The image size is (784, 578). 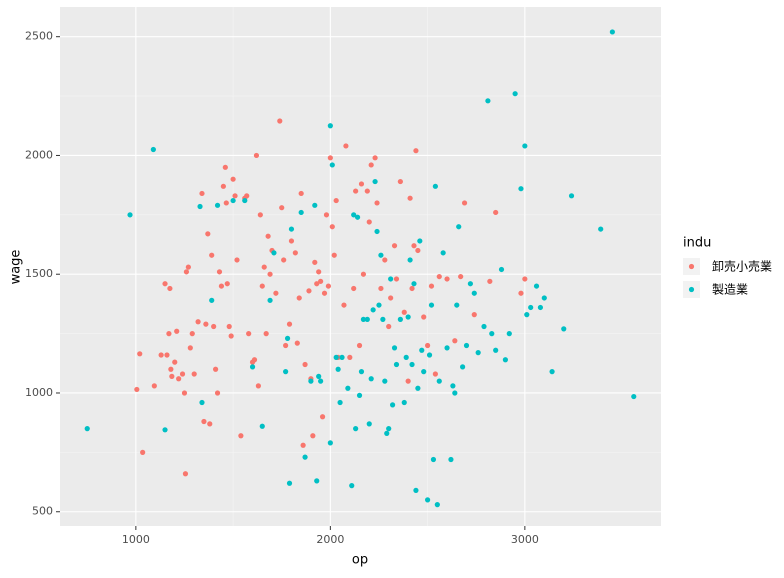 I want to click on y-tick-label: 2500, so click(x=39, y=36).